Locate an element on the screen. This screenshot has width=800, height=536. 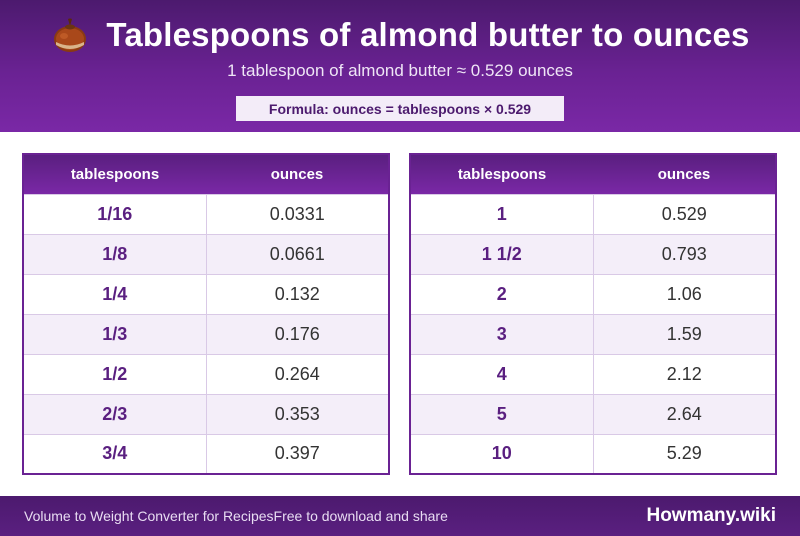
ounces-cell: 0.132 is located at coordinates (297, 293).